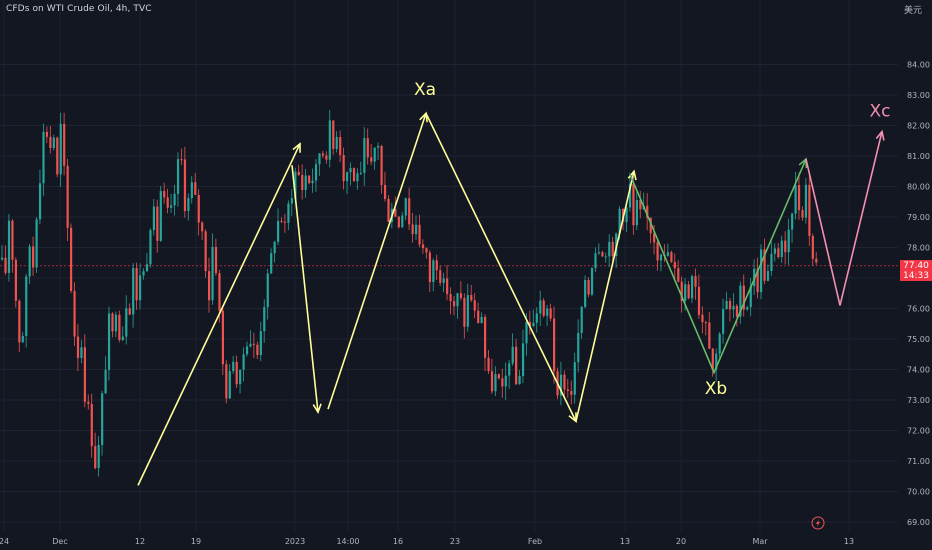  What do you see at coordinates (844, 218) in the screenshot?
I see `wave-line-pink` at bounding box center [844, 218].